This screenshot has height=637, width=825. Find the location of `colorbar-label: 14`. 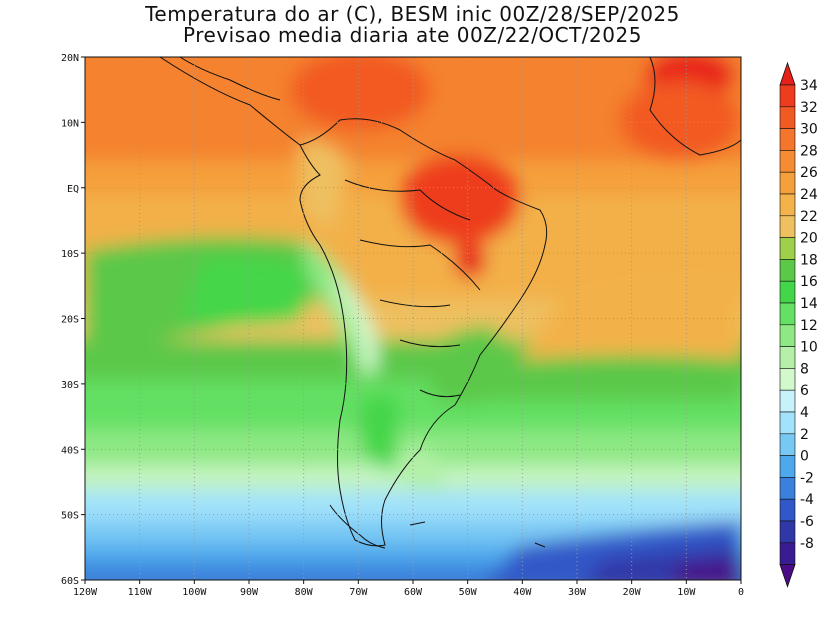

colorbar-label: 14 is located at coordinates (809, 304).